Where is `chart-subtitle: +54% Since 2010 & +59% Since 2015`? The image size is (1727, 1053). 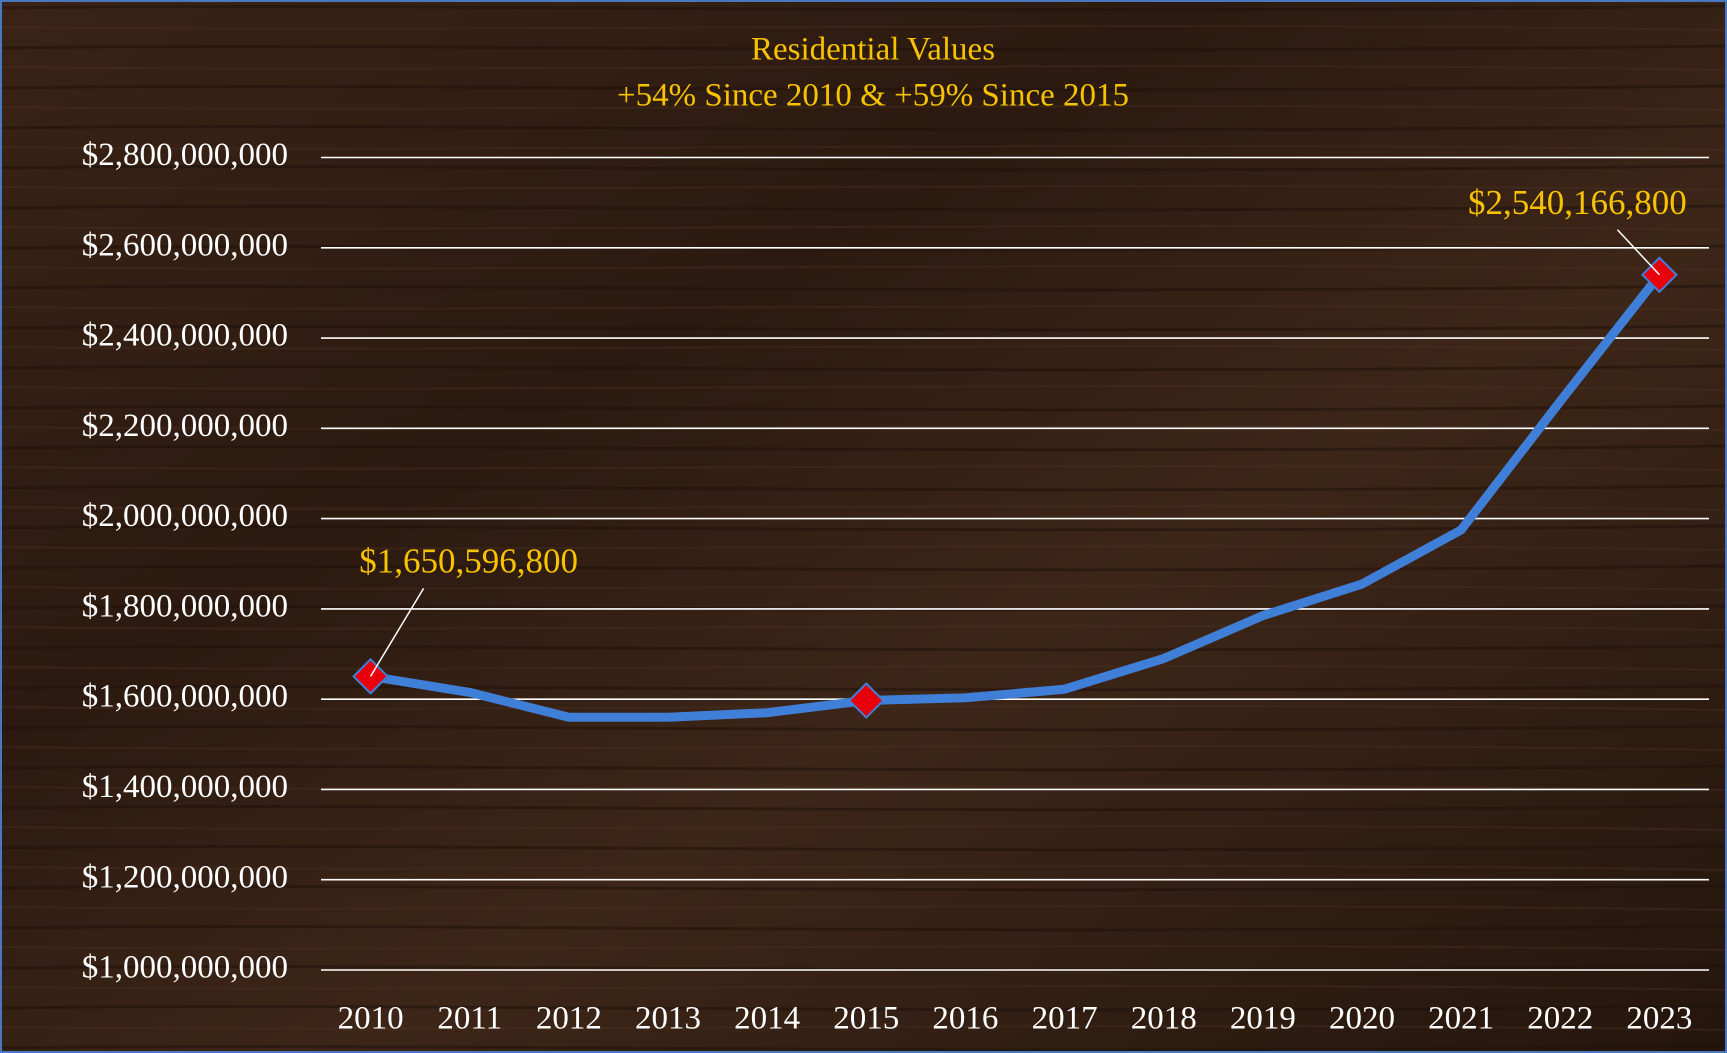 chart-subtitle: +54% Since 2010 & +59% Since 2015 is located at coordinates (873, 96).